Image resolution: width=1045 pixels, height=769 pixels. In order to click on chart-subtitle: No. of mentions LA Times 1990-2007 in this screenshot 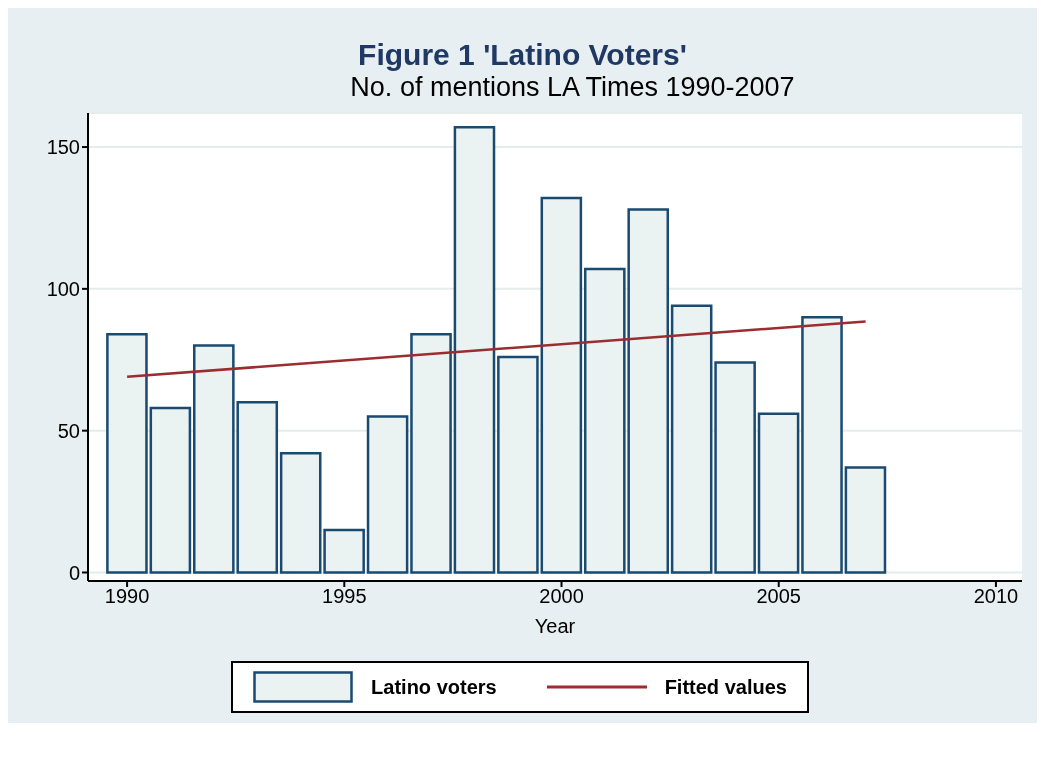, I will do `click(572, 87)`.